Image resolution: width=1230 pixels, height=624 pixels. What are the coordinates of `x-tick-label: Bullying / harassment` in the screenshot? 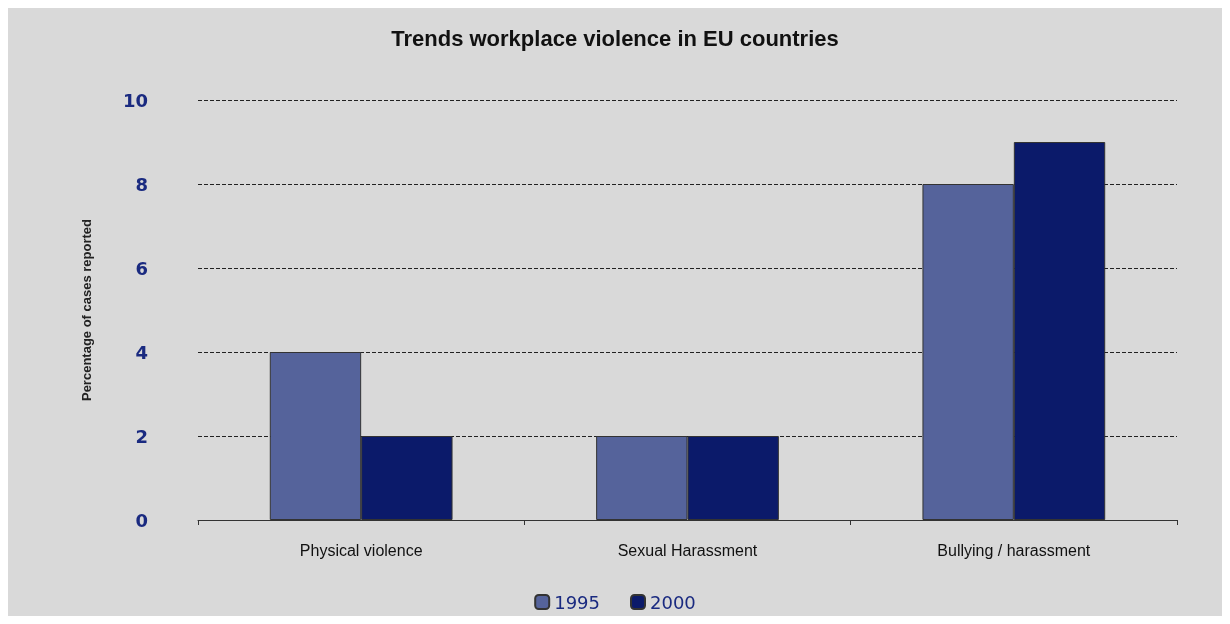 It's located at (1014, 550).